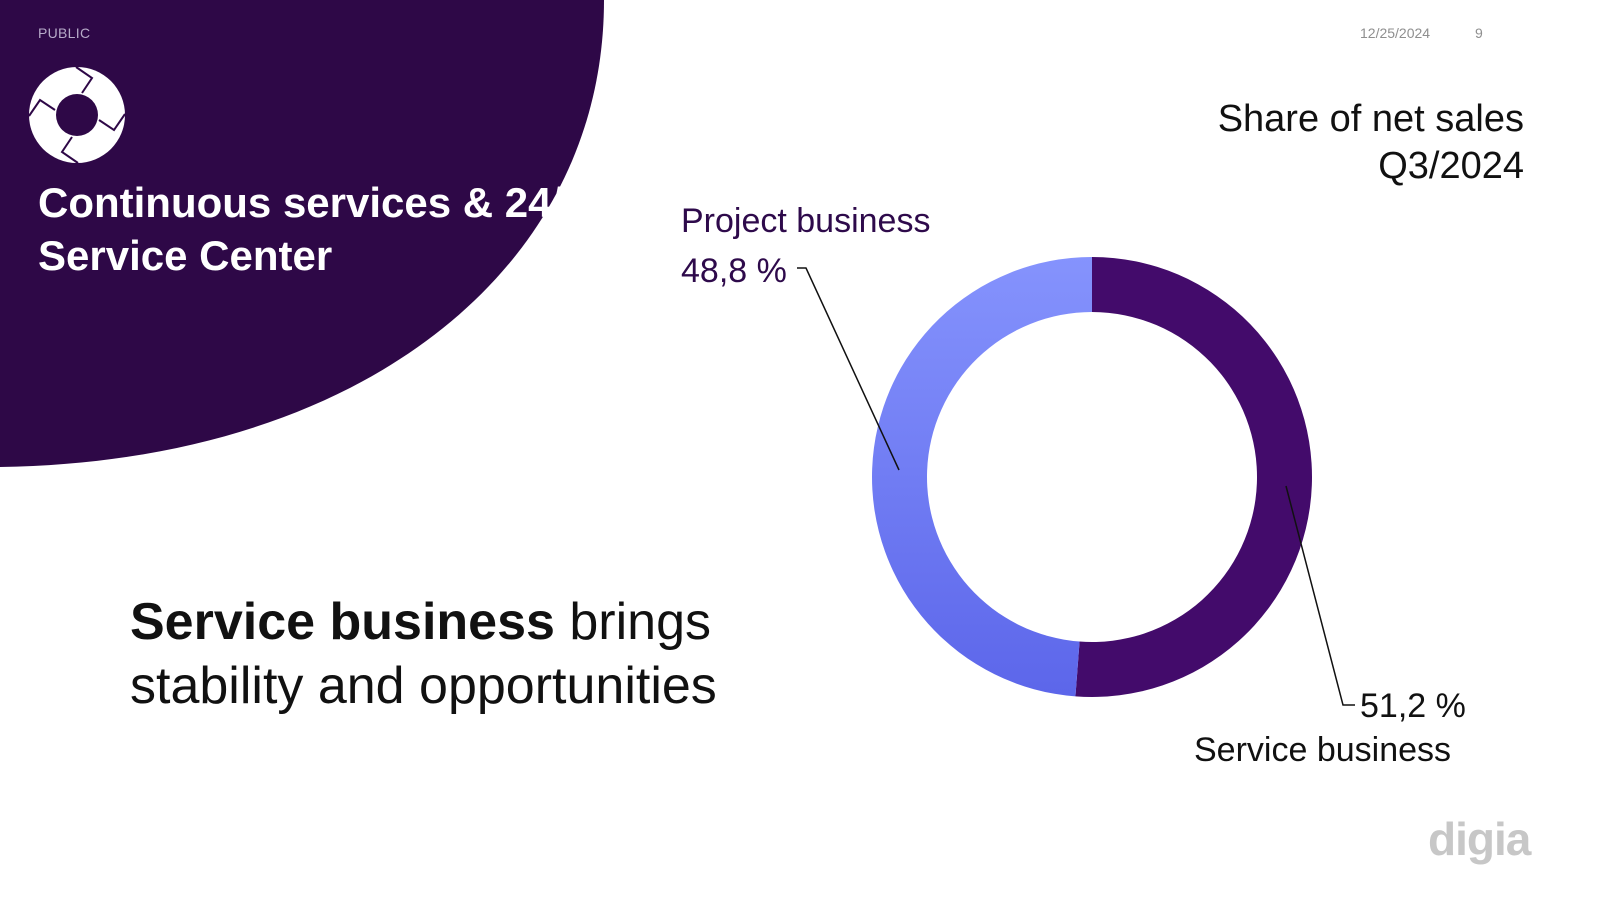 This screenshot has width=1600, height=900. What do you see at coordinates (734, 271) in the screenshot?
I see `project-business-value: 48,8 %` at bounding box center [734, 271].